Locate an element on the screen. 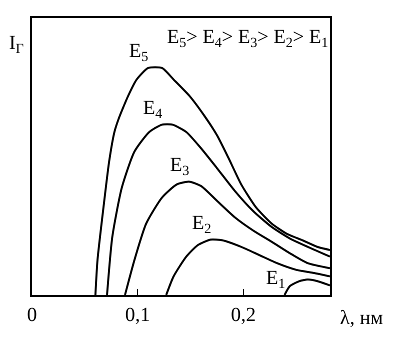 Image resolution: width=398 pixels, height=337 pixels. x-tick-label: 0,1 is located at coordinates (137, 315).